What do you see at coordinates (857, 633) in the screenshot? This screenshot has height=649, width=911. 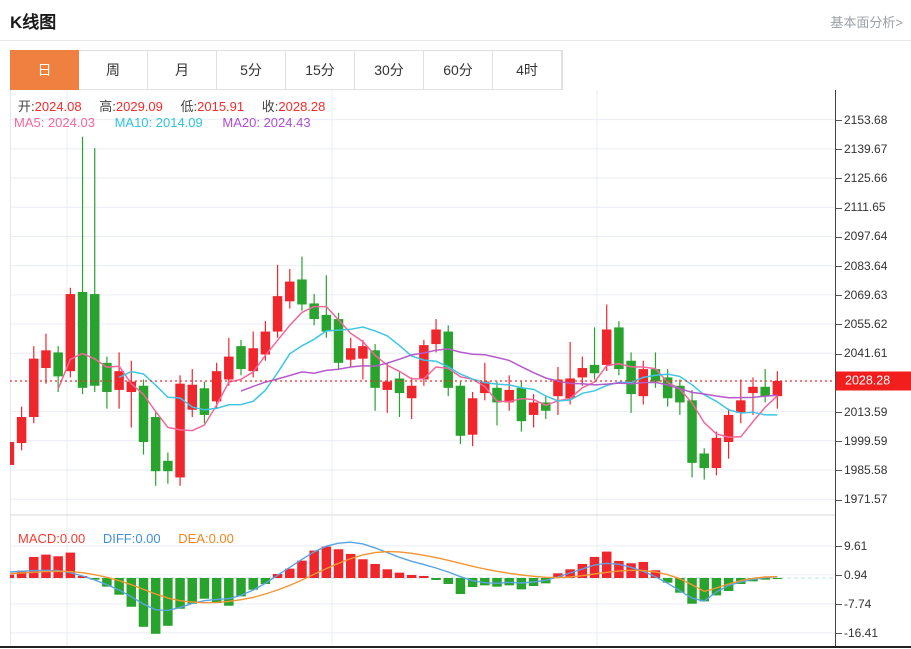 I see `macd-tick--16.41: -16.41` at bounding box center [857, 633].